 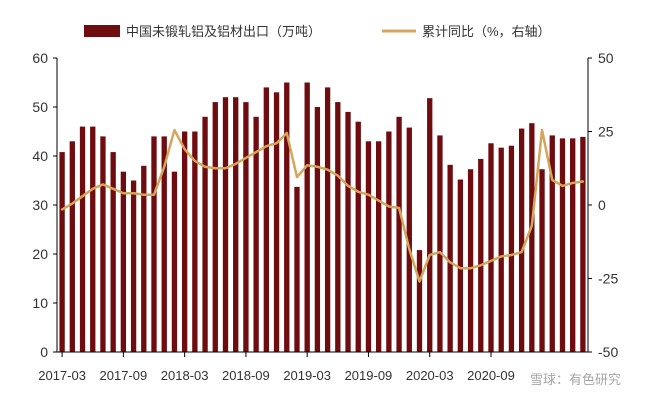 What do you see at coordinates (606, 132) in the screenshot?
I see `y-right-tick-label: 25` at bounding box center [606, 132].